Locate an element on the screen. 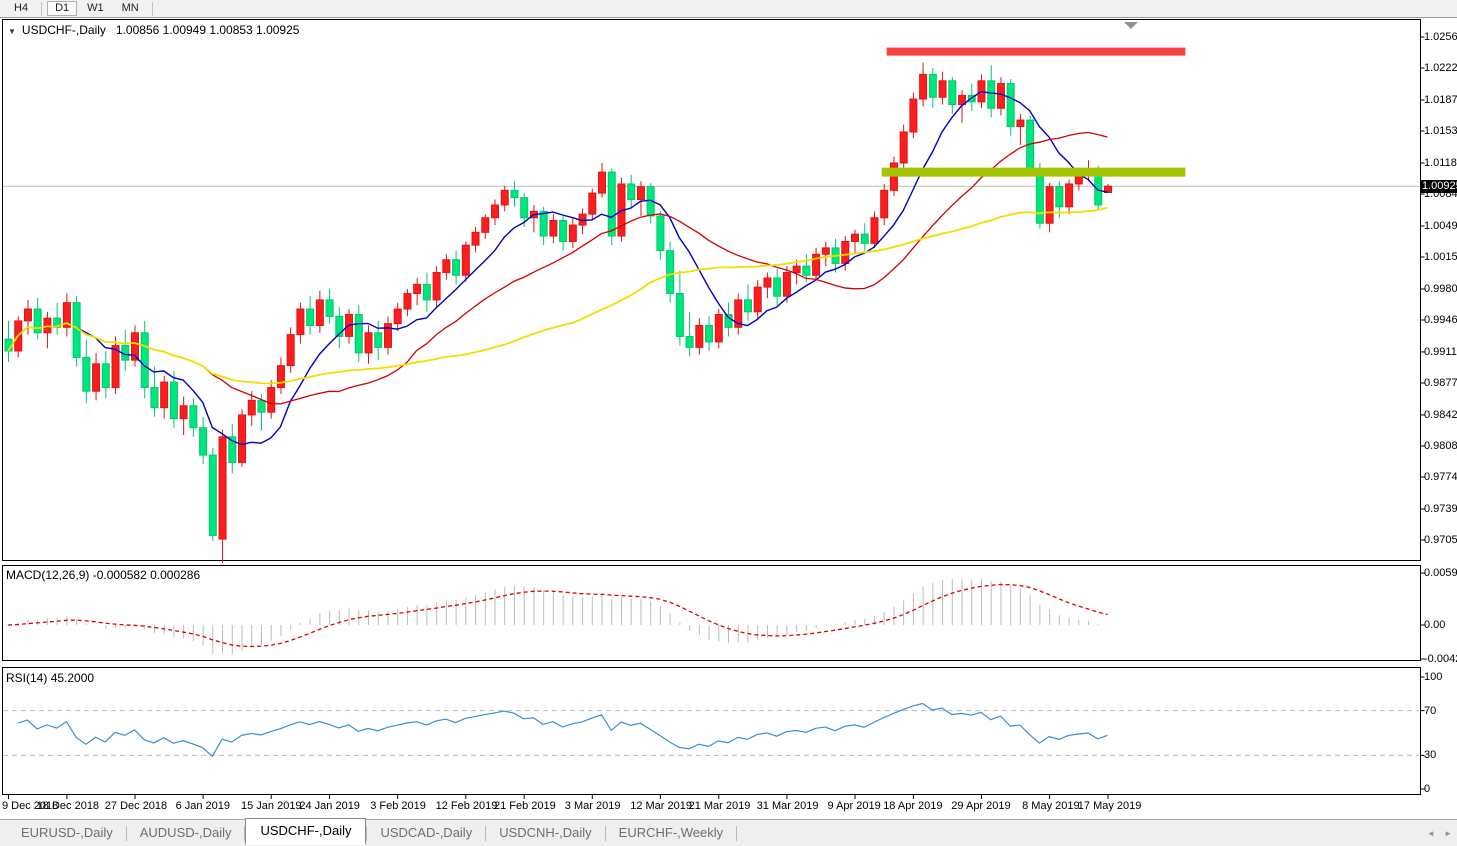 The height and width of the screenshot is (846, 1457). chart-ohlc-values: 1.00856 1.00949 1.00853 1.00925 is located at coordinates (207, 30).